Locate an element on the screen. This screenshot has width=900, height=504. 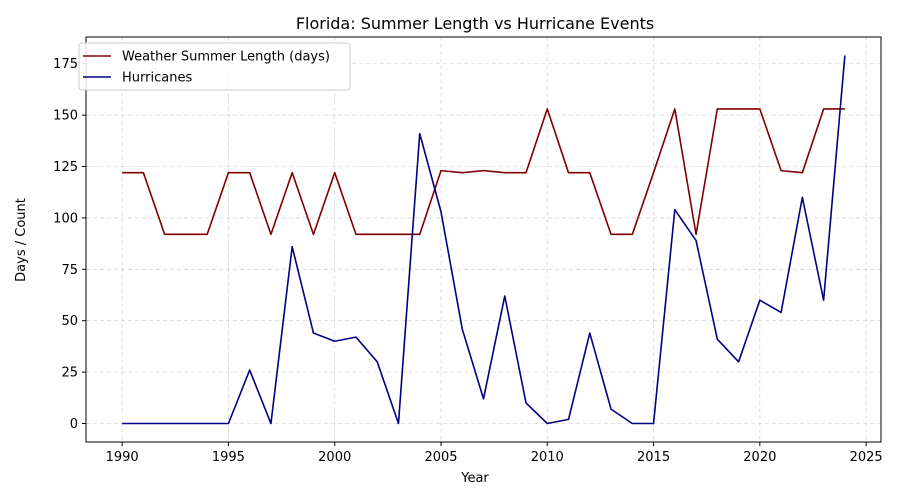
y-tick-label: 0 is located at coordinates (74, 424).